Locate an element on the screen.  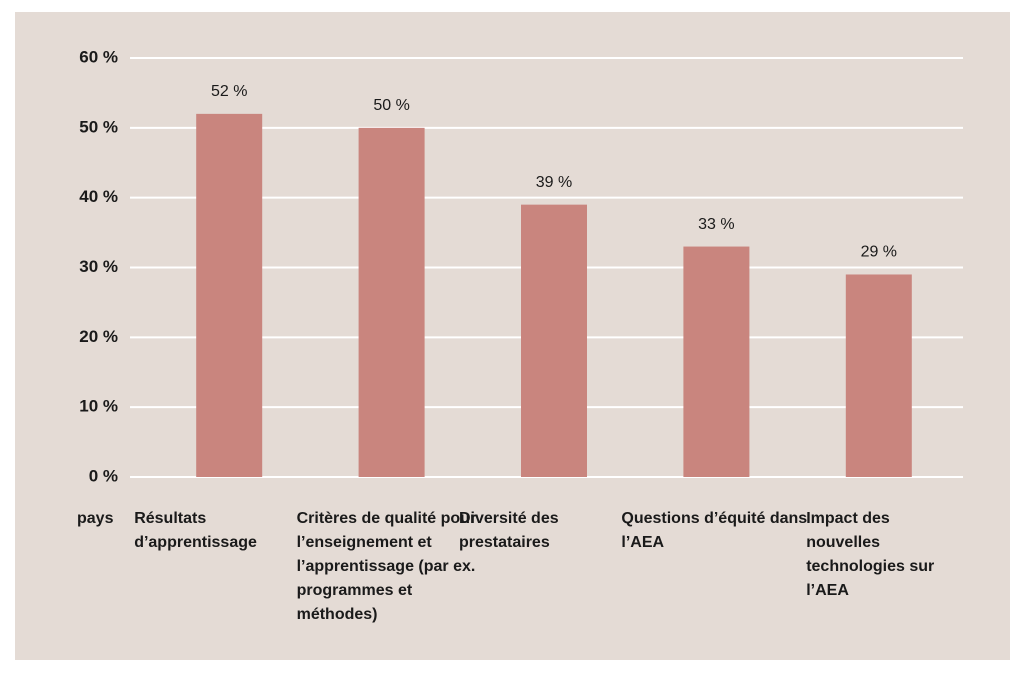
y-tick-label: 30 % is located at coordinates (98, 266).